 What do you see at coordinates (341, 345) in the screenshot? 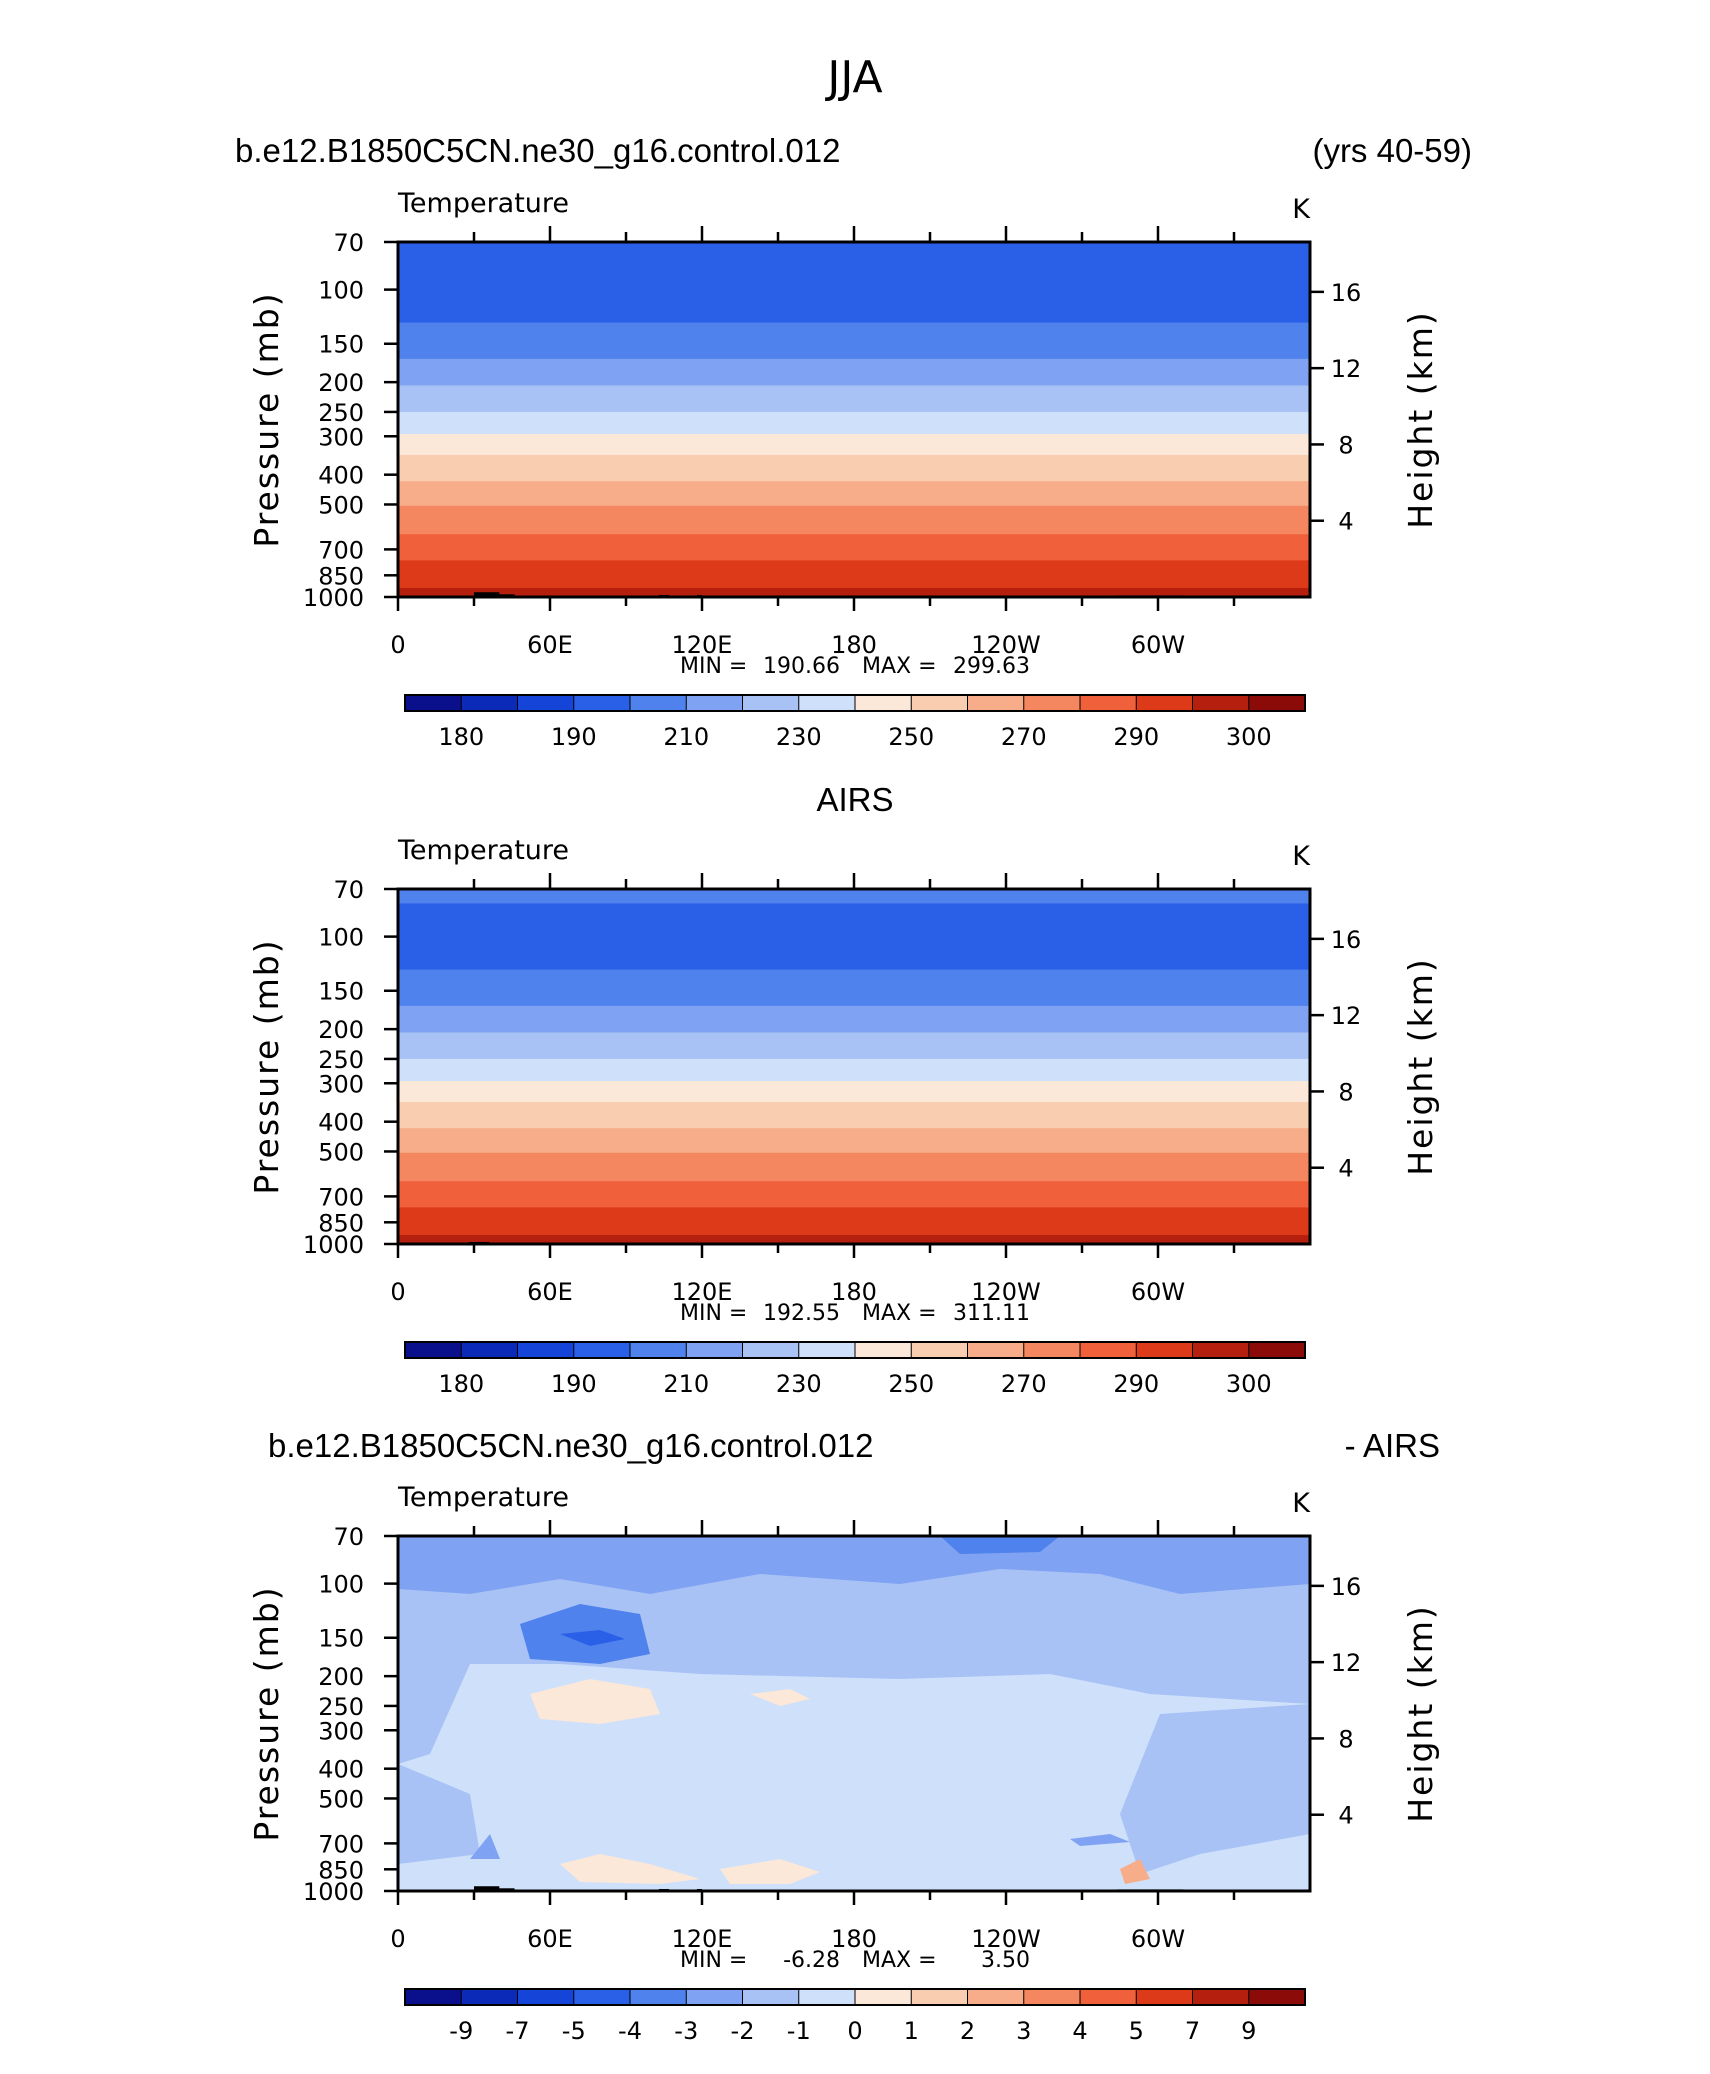
I see `y-tick-label: 150` at bounding box center [341, 345].